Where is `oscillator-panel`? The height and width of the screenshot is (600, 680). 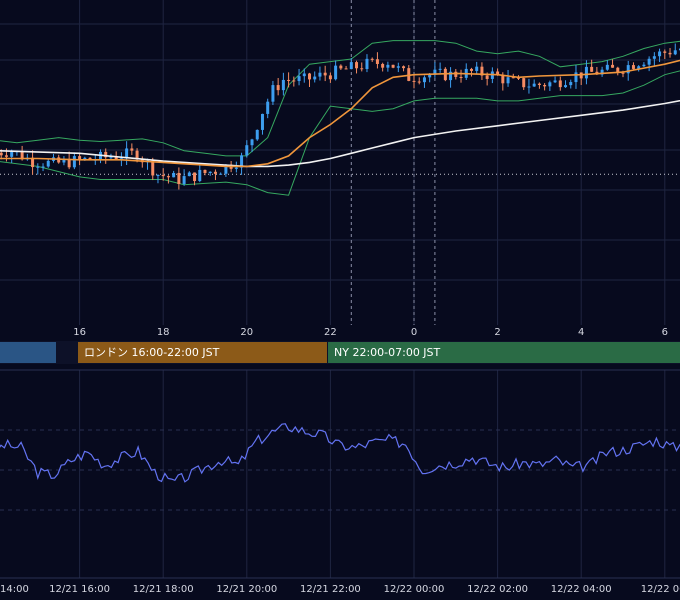 oscillator-panel is located at coordinates (340, 453).